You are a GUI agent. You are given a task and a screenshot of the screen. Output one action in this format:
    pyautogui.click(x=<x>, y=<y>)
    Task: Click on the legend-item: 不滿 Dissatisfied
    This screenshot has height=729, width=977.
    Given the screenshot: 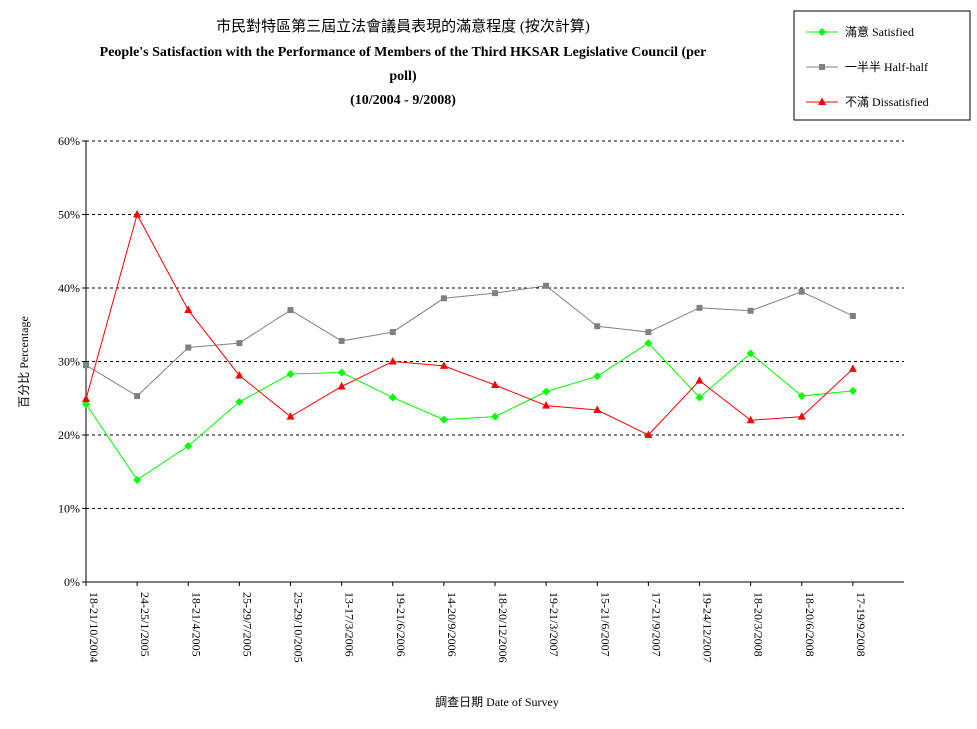 What is the action you would take?
    pyautogui.click(x=867, y=102)
    